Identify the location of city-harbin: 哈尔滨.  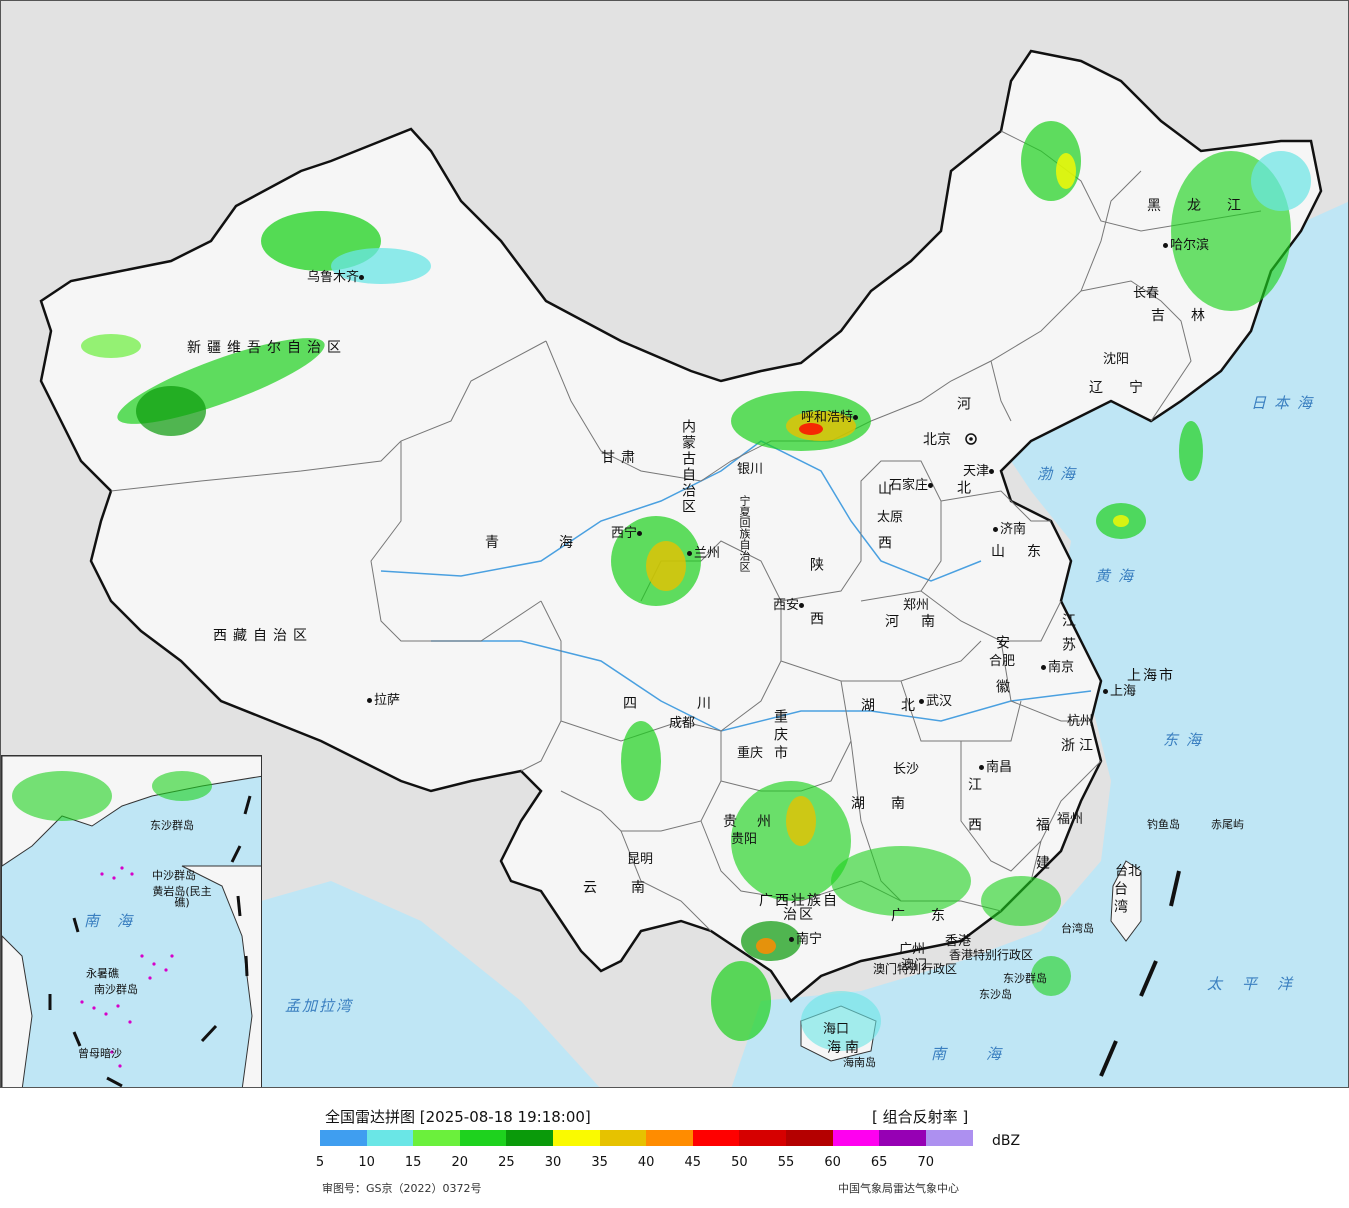
(1186, 245).